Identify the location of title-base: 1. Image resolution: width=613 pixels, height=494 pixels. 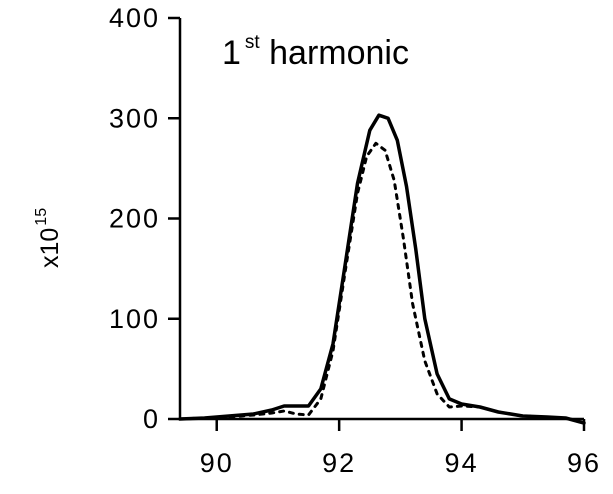
(231, 53).